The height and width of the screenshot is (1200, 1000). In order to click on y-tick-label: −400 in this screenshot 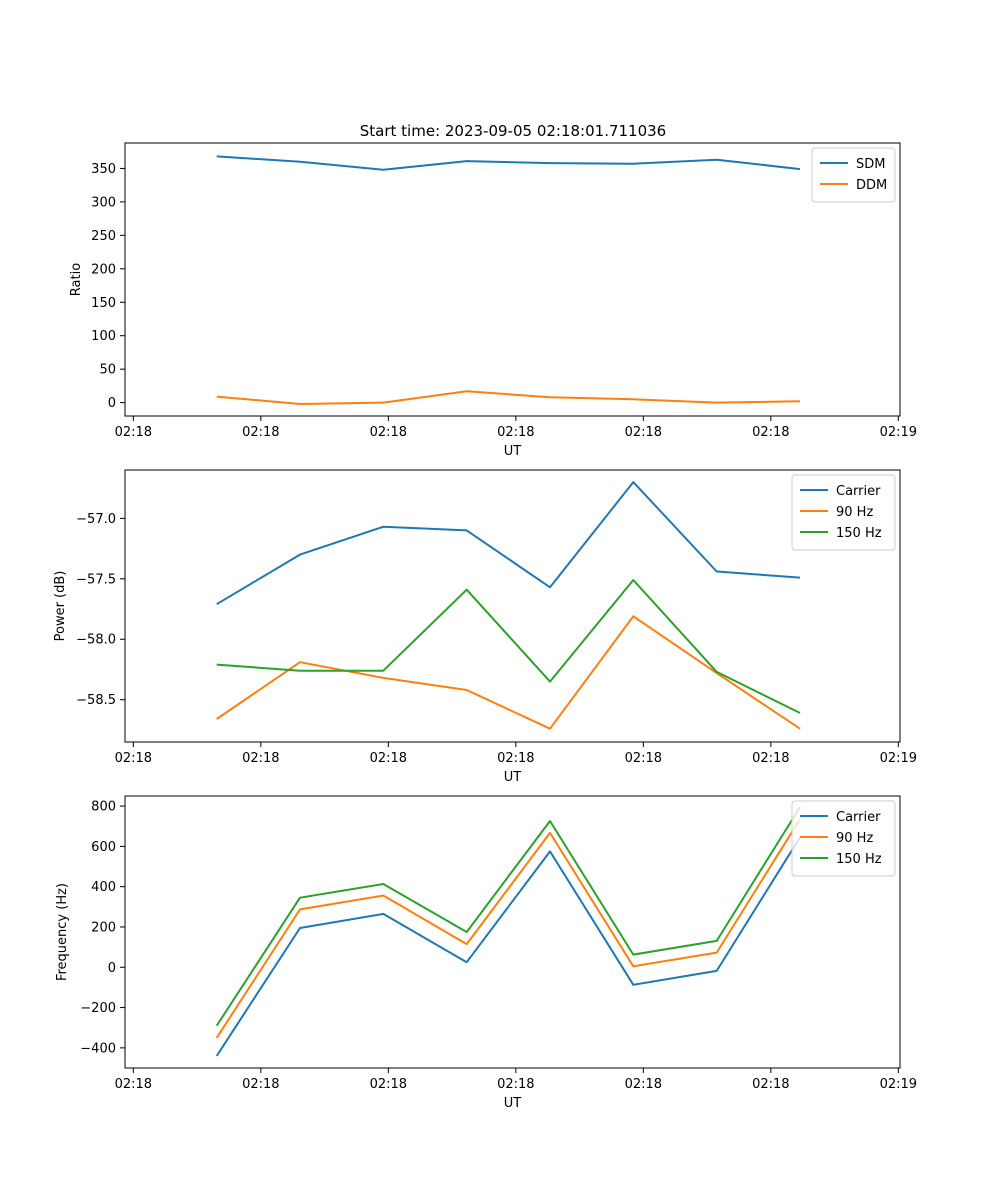, I will do `click(98, 1048)`.